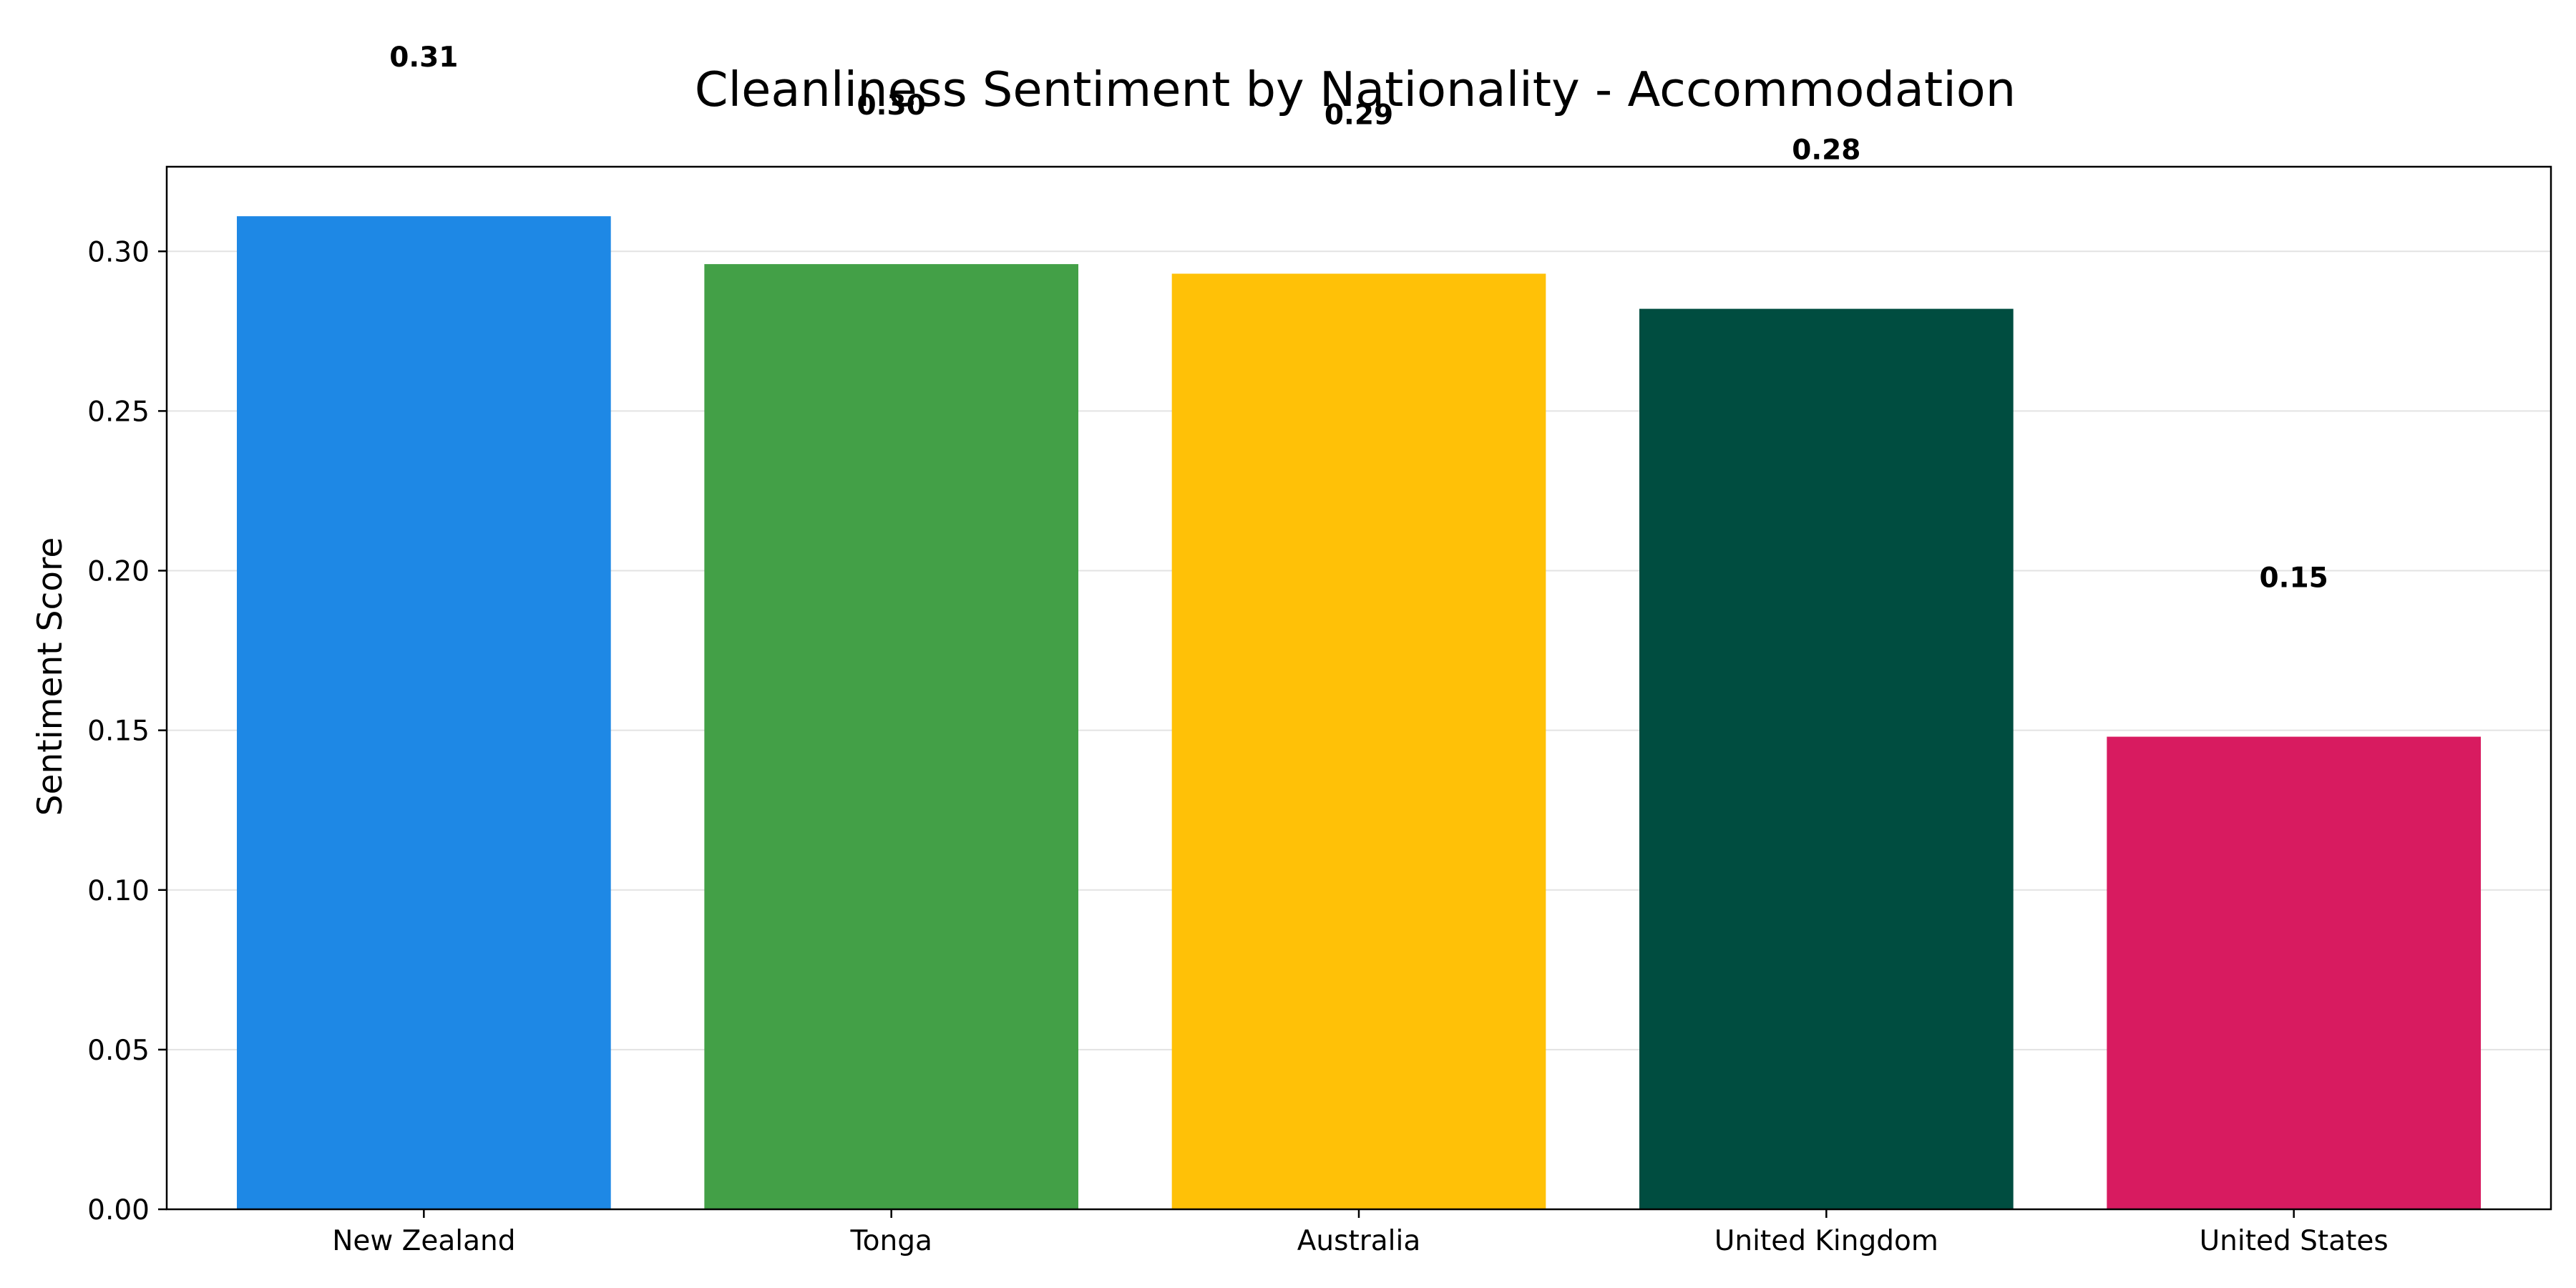 The width and height of the screenshot is (2576, 1288). What do you see at coordinates (2294, 1241) in the screenshot?
I see `x-tick-label: United States` at bounding box center [2294, 1241].